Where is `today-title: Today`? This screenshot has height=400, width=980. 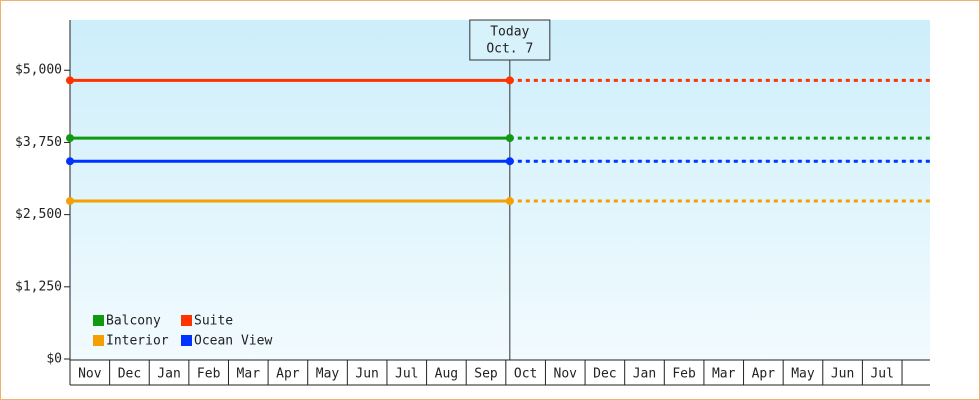 today-title: Today is located at coordinates (509, 32).